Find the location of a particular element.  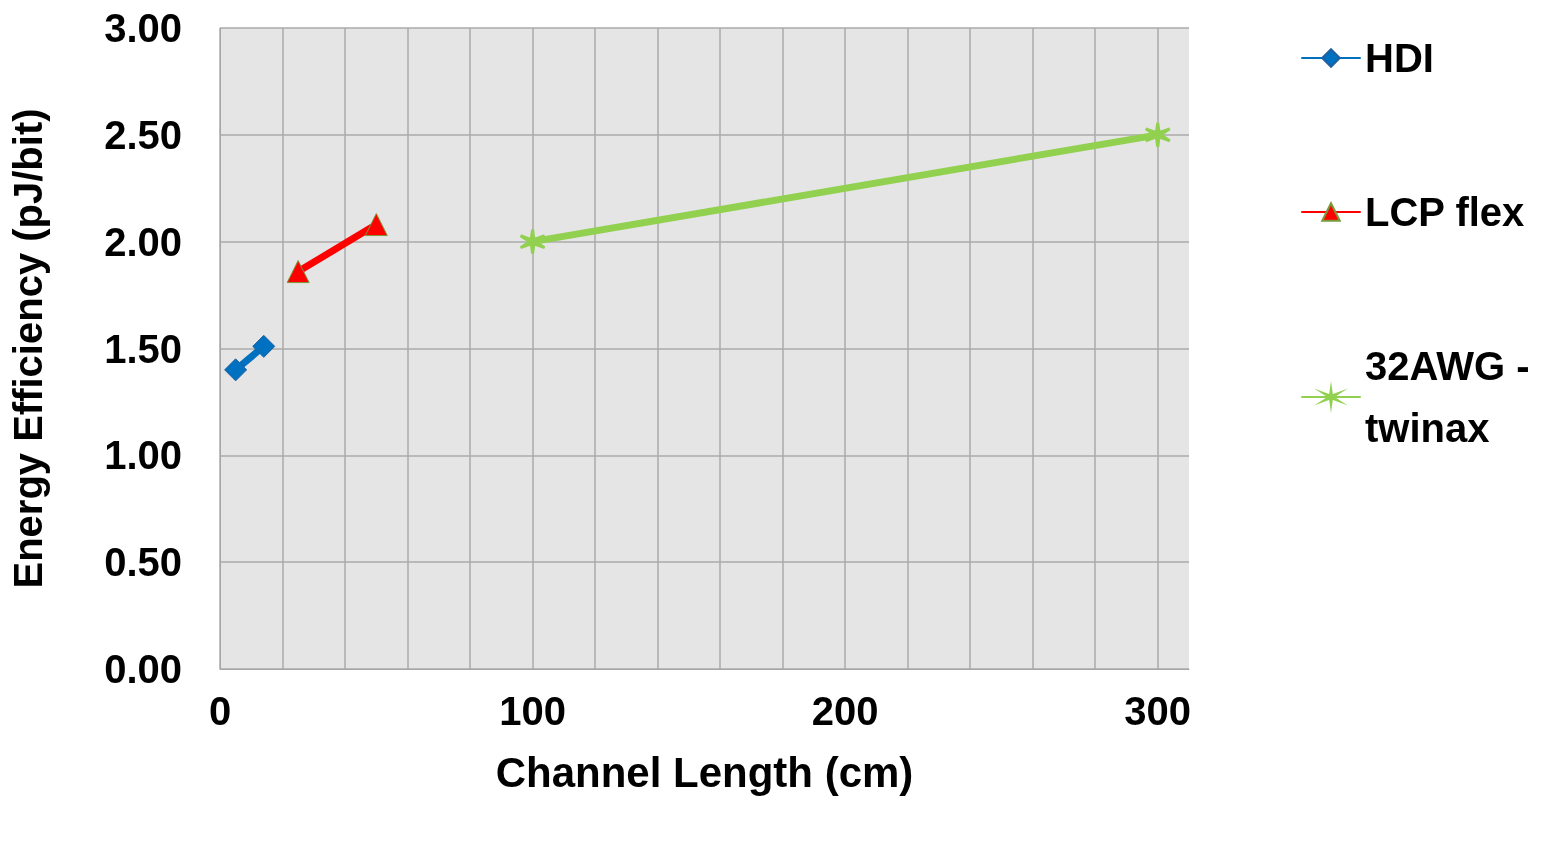

legend-label: 32AWG - twinax is located at coordinates (1453, 397).